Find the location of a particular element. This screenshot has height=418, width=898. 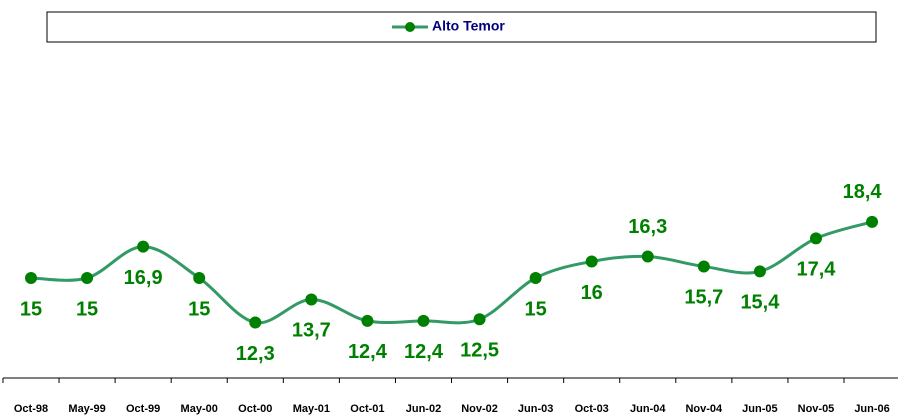

x-tick-label: Nov-04 is located at coordinates (704, 409).